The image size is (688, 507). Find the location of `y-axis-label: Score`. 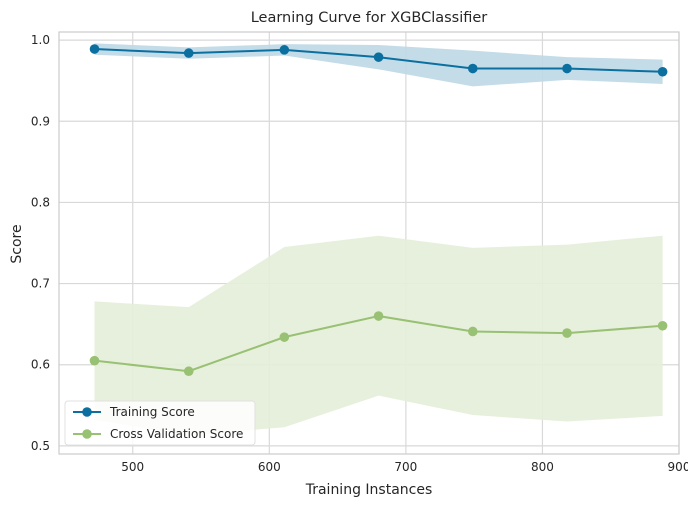

y-axis-label: Score is located at coordinates (17, 243).